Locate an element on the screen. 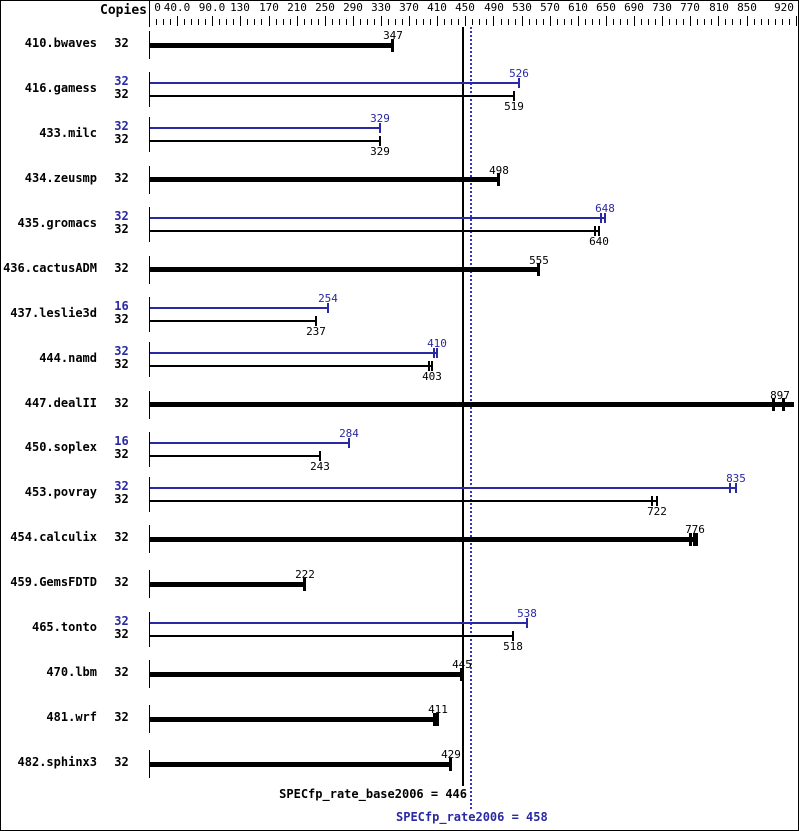 This screenshot has height=831, width=799. value-label: 284 is located at coordinates (349, 433).